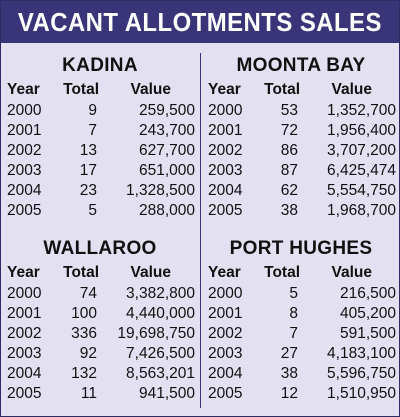 This screenshot has height=417, width=400. Describe the element at coordinates (361, 190) in the screenshot. I see `value-cell: 5,554,750` at that location.